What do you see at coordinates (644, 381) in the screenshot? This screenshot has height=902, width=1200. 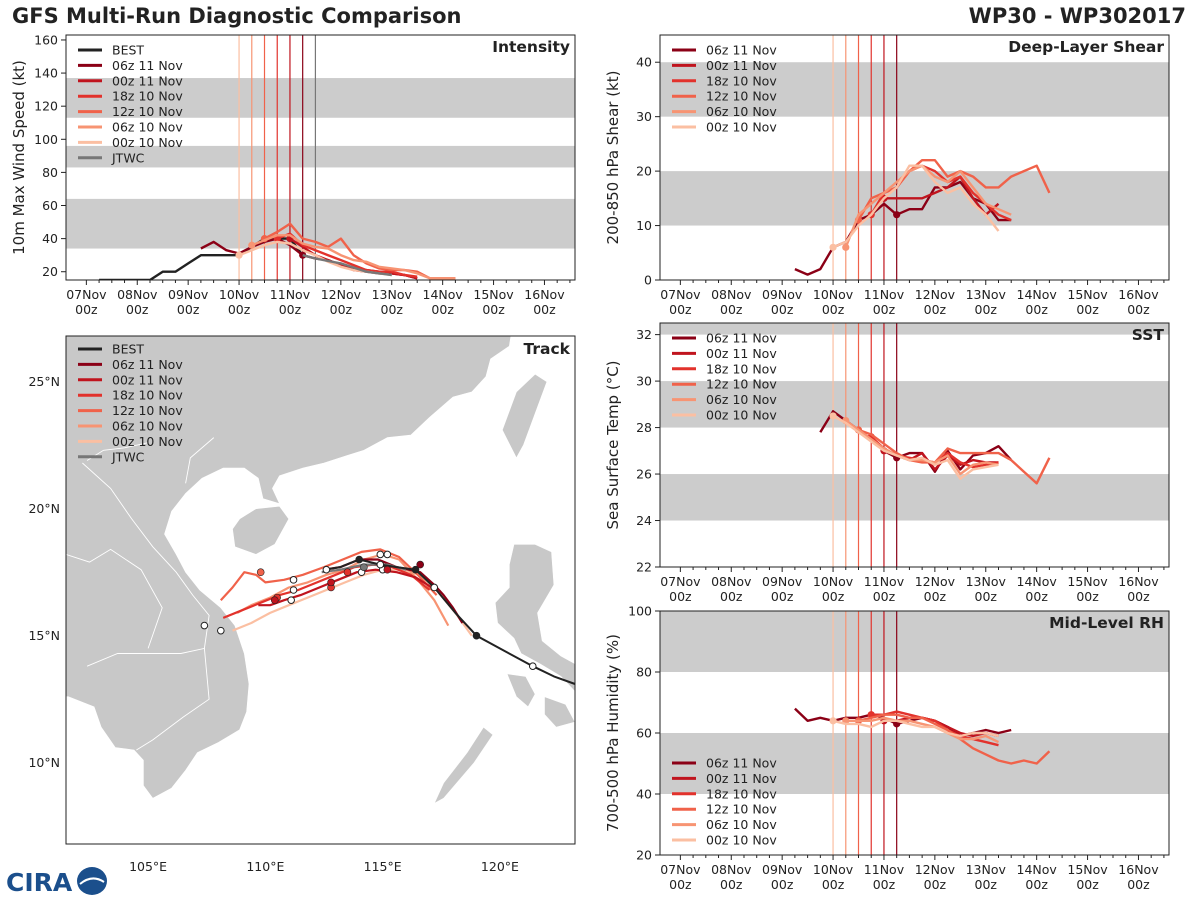 I see `y-tick-label: 30` at bounding box center [644, 381].